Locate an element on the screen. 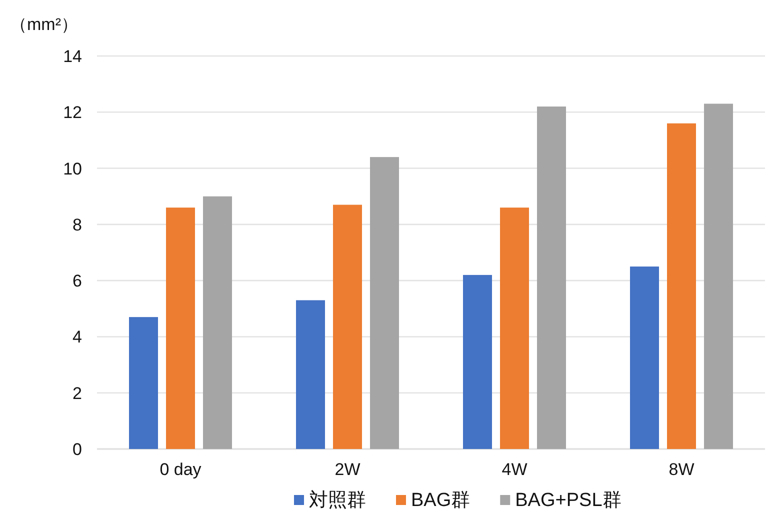 The image size is (768, 517). x-tick-label: 2W is located at coordinates (347, 469).